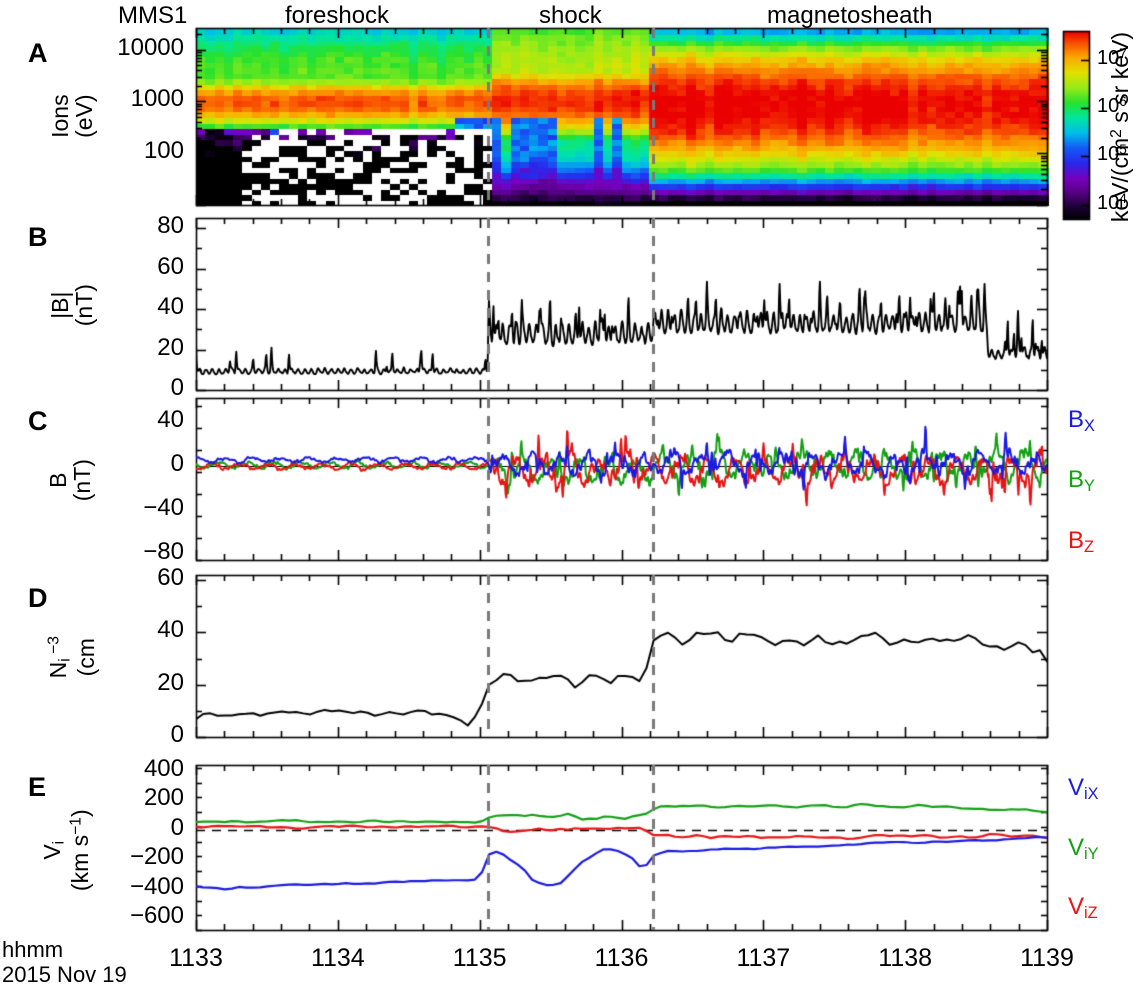 This screenshot has height=991, width=1148. What do you see at coordinates (1081, 542) in the screenshot?
I see `legend-bz: BZ` at bounding box center [1081, 542].